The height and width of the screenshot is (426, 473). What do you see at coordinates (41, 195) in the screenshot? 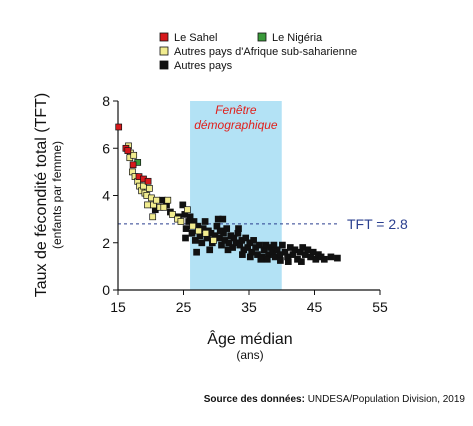
I see `y-axis-title: Taux de fécondité total (TFT)` at bounding box center [41, 195].